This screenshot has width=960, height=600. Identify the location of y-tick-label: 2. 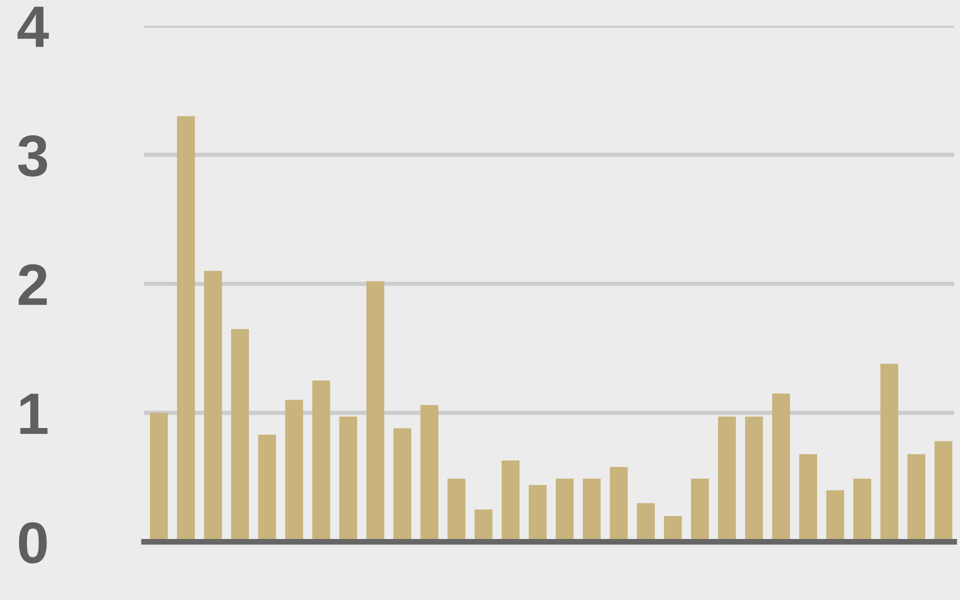
(32, 284).